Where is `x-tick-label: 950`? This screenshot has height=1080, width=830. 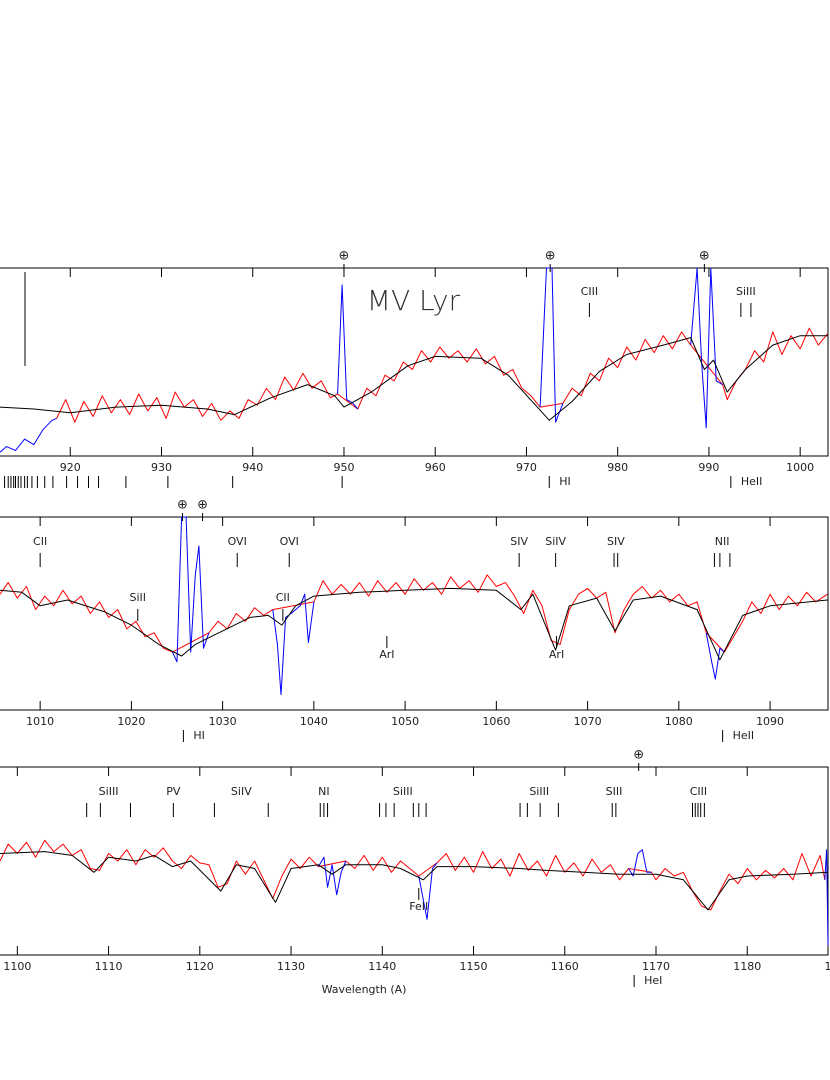
x-tick-label: 950 is located at coordinates (343, 467).